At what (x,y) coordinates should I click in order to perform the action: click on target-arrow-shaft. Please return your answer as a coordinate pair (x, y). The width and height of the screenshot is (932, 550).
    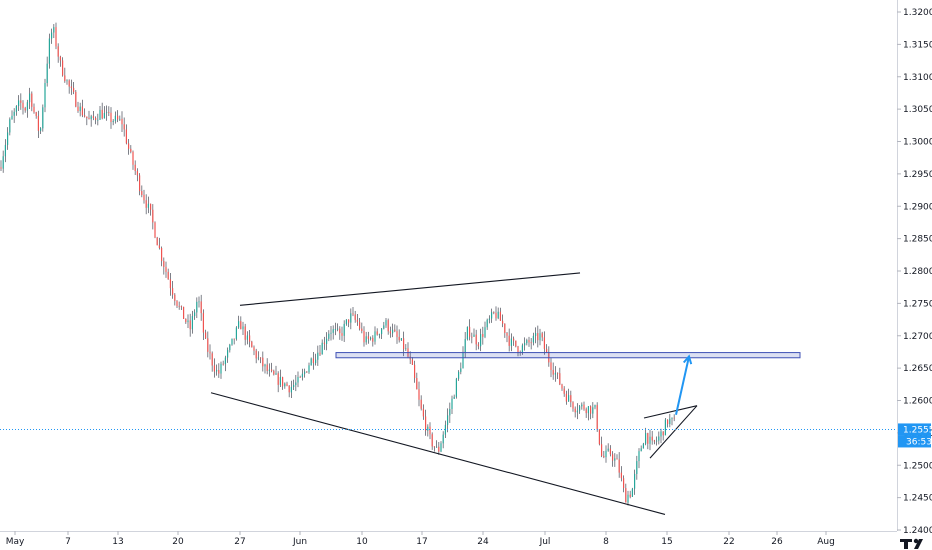
    Looking at the image, I should click on (682, 385).